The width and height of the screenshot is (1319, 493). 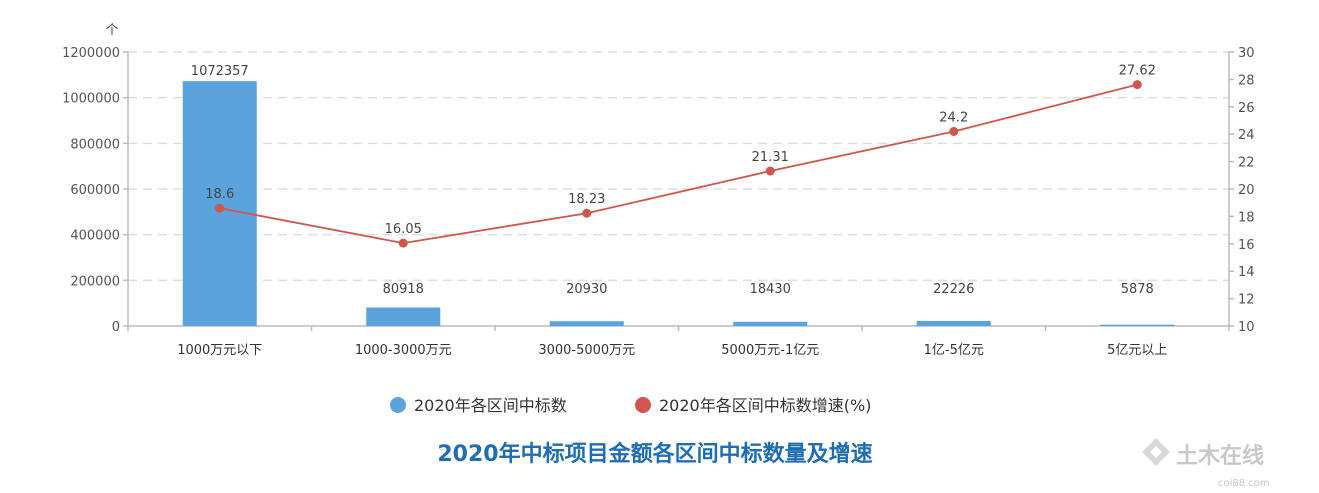 What do you see at coordinates (403, 350) in the screenshot?
I see `x-category-label: 1000-3000万元` at bounding box center [403, 350].